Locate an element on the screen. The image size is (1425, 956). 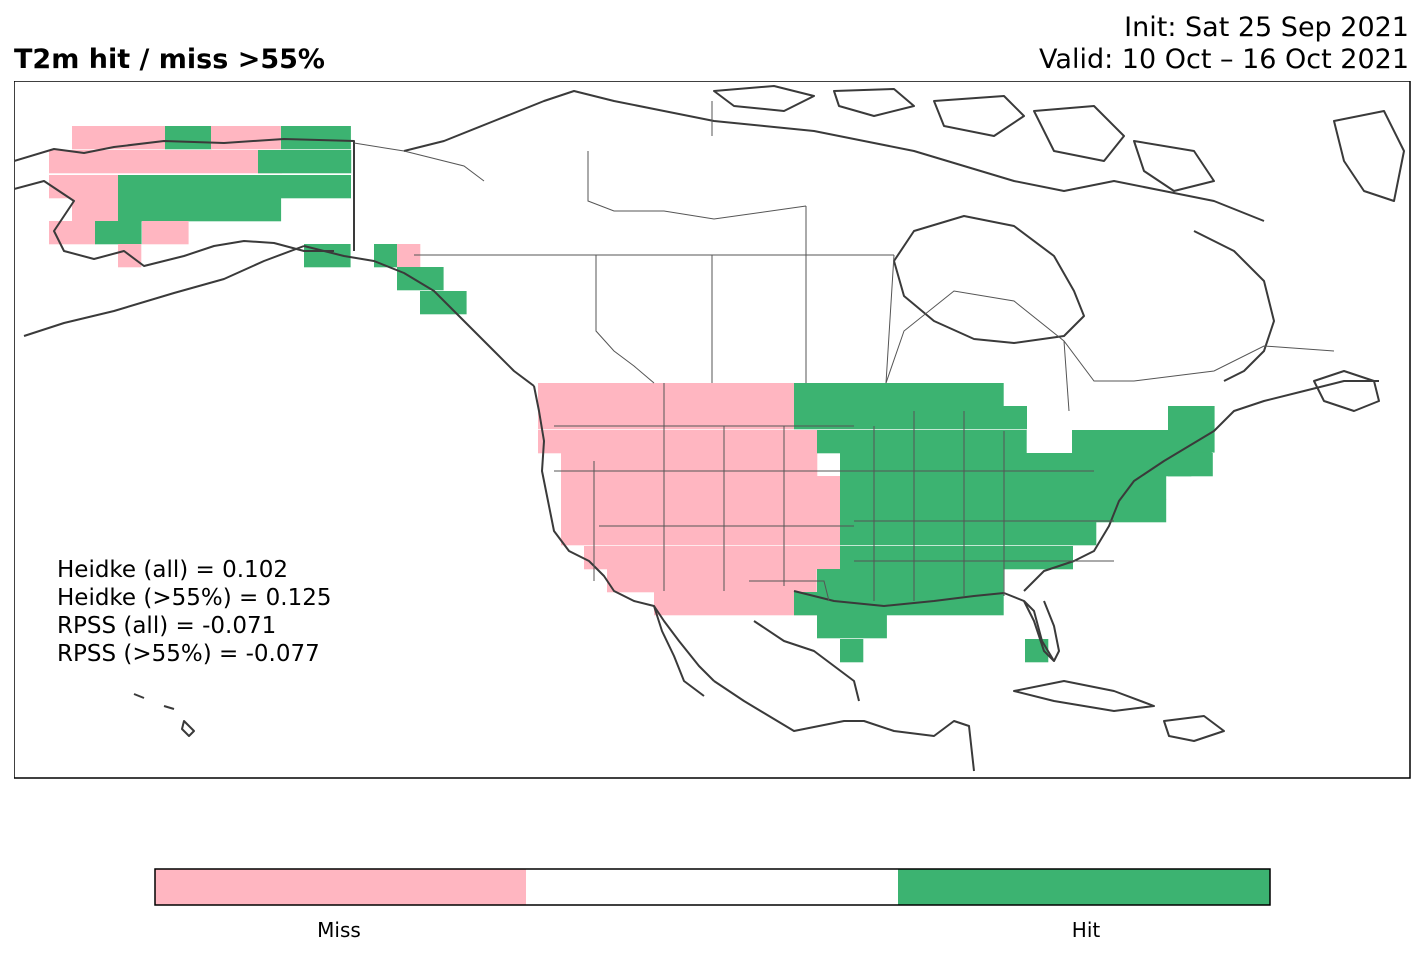
colorbar-miss is located at coordinates (340, 887).